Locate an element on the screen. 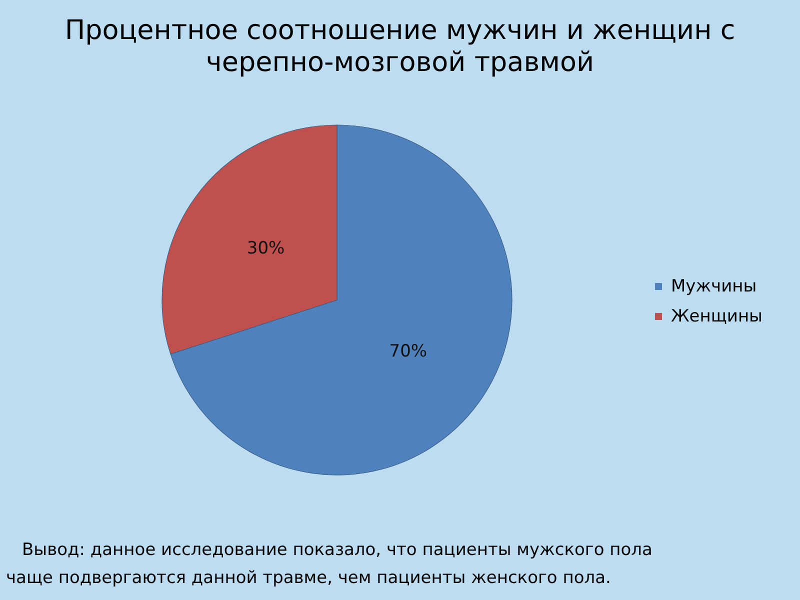  data-label: 70% is located at coordinates (408, 352).